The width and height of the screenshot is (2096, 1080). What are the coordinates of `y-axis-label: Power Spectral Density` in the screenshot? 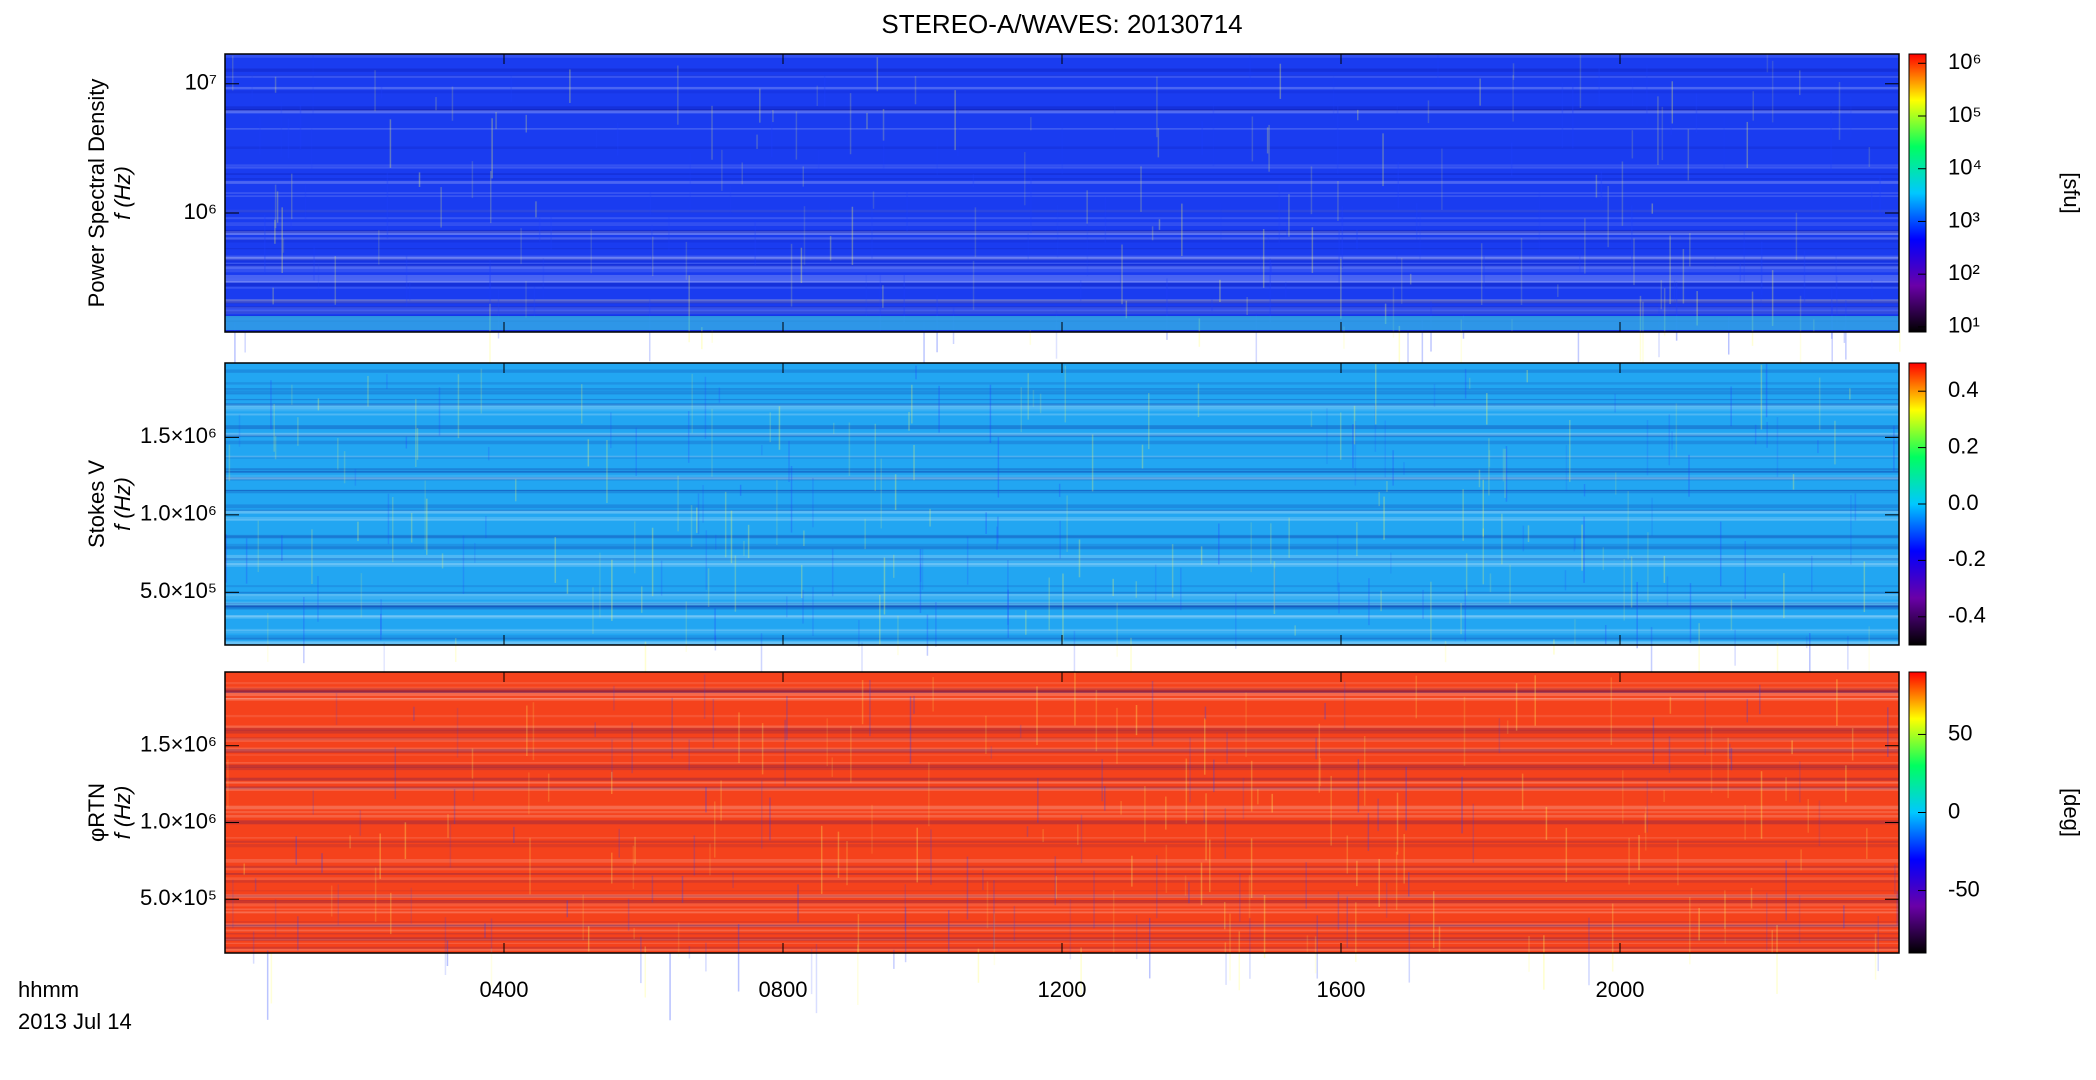 It's located at (96, 193).